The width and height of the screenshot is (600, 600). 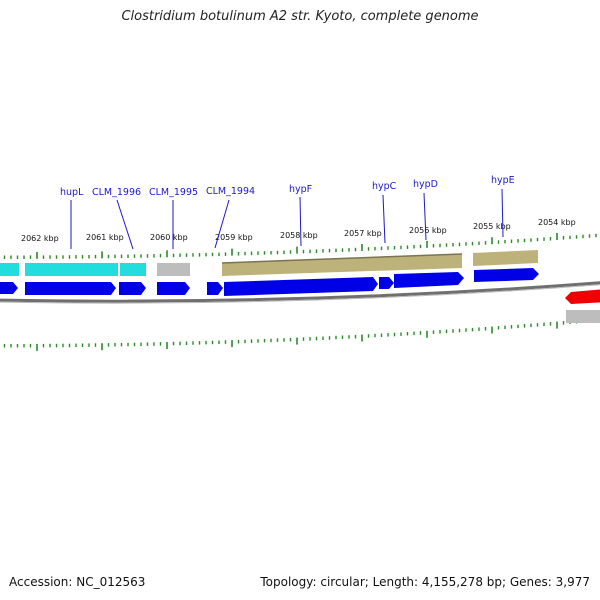 I want to click on feature-track-upper, so click(x=300, y=286).